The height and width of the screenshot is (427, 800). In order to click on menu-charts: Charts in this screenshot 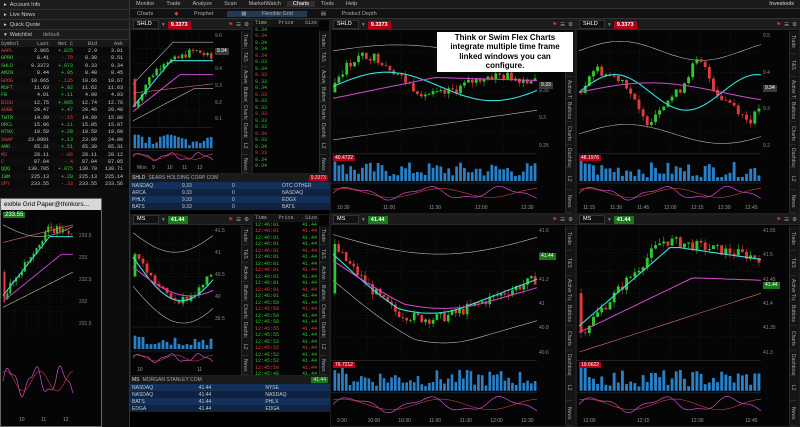, I will do `click(301, 4)`.